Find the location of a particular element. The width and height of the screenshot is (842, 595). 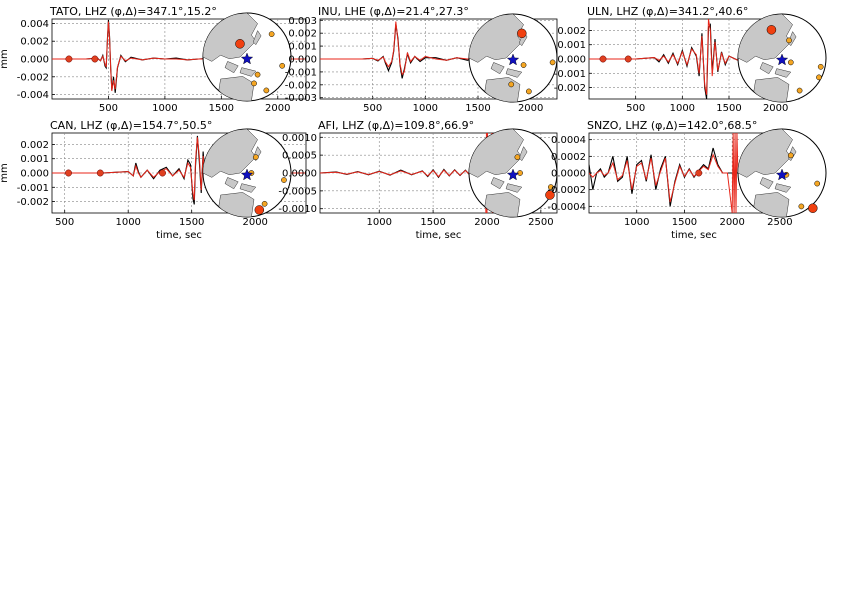

panel-title: ULN, LHZ (φ,Δ)=341.2°,40.6° is located at coordinates (667, 11).